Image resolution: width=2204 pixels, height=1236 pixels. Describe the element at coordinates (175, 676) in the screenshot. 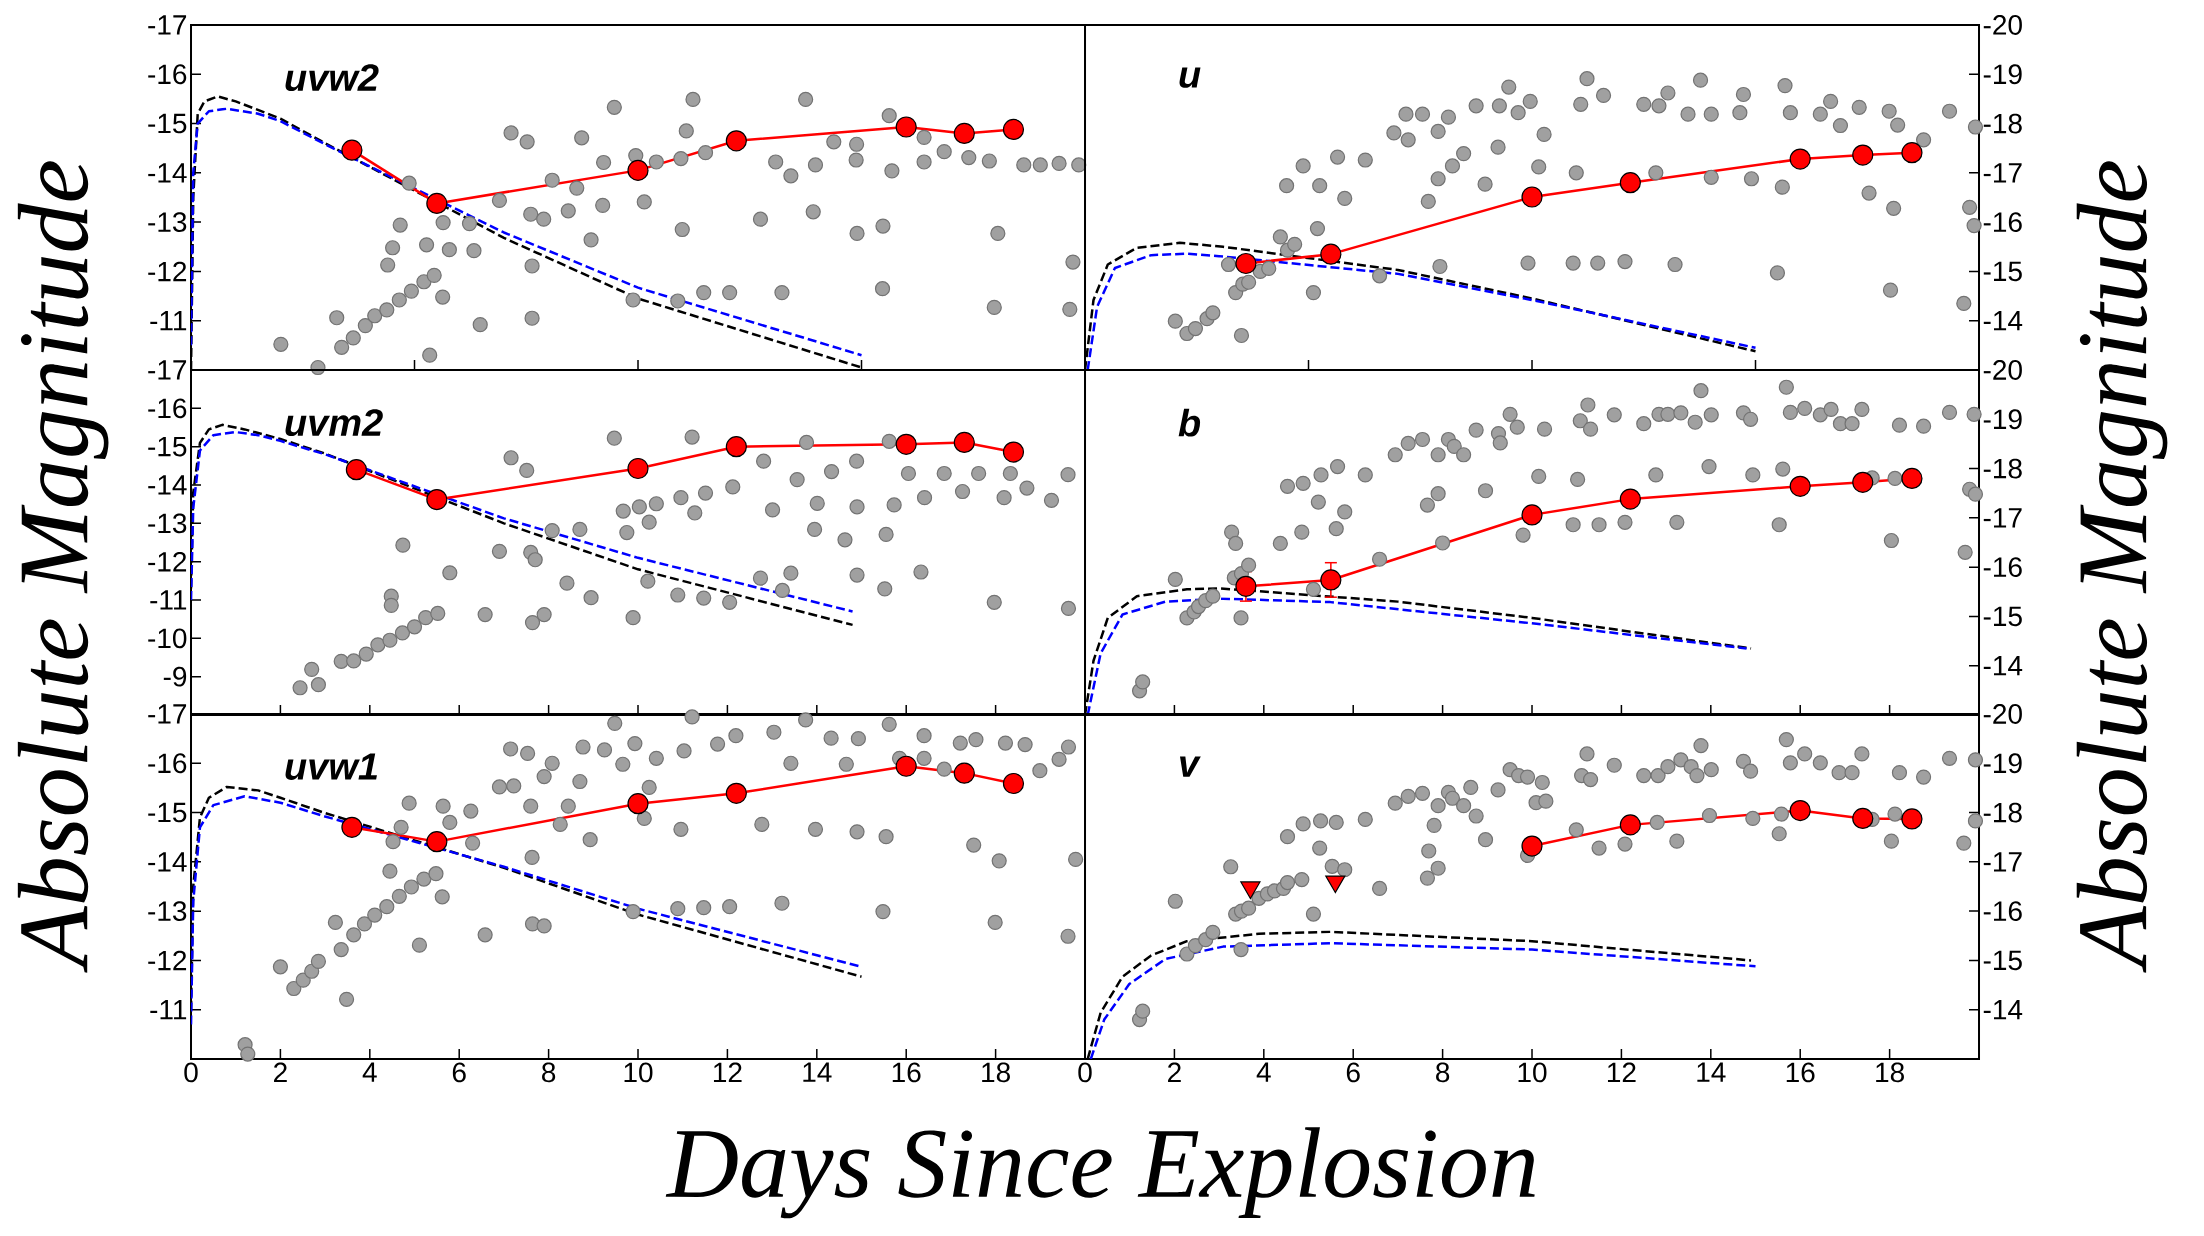

I see `y-tick-label: -9` at that location.